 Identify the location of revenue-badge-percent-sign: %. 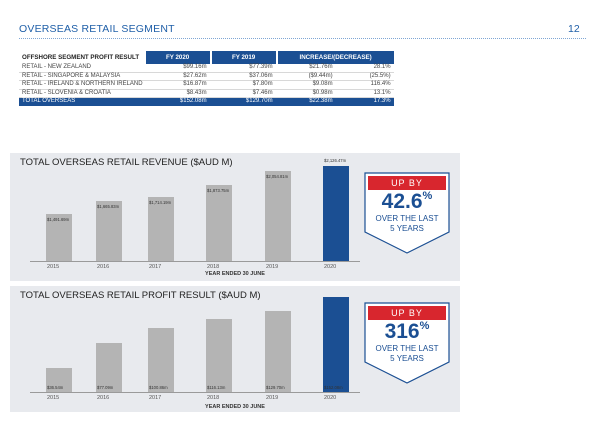
(427, 196).